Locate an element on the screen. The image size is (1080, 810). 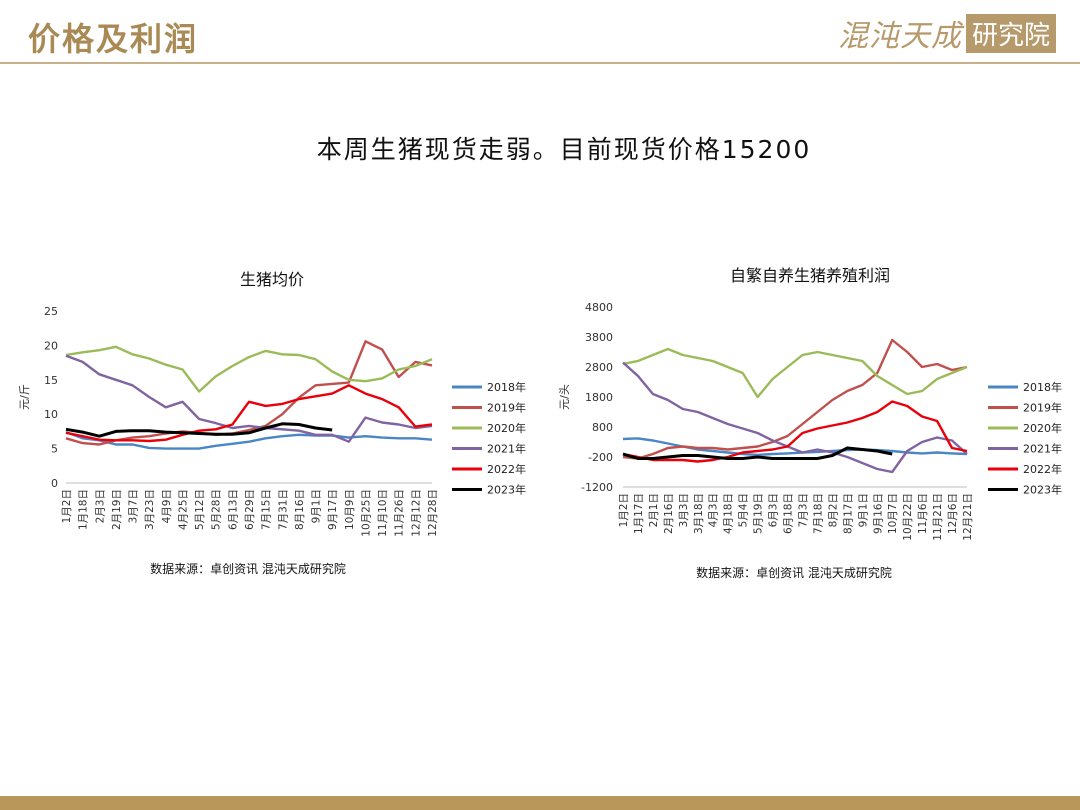
y-tick-label: 20 is located at coordinates (51, 345).